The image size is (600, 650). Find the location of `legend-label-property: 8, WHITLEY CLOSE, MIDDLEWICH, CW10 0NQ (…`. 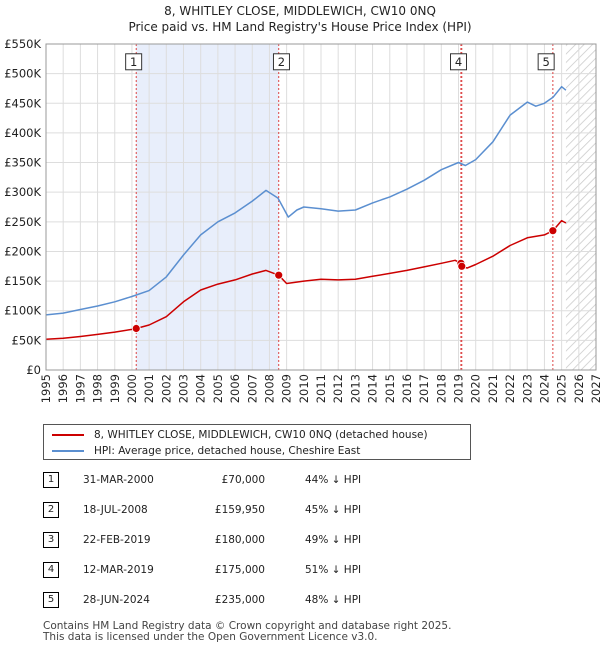

legend-label-property: 8, WHITLEY CLOSE, MIDDLEWICH, CW10 0NQ (… is located at coordinates (261, 435).